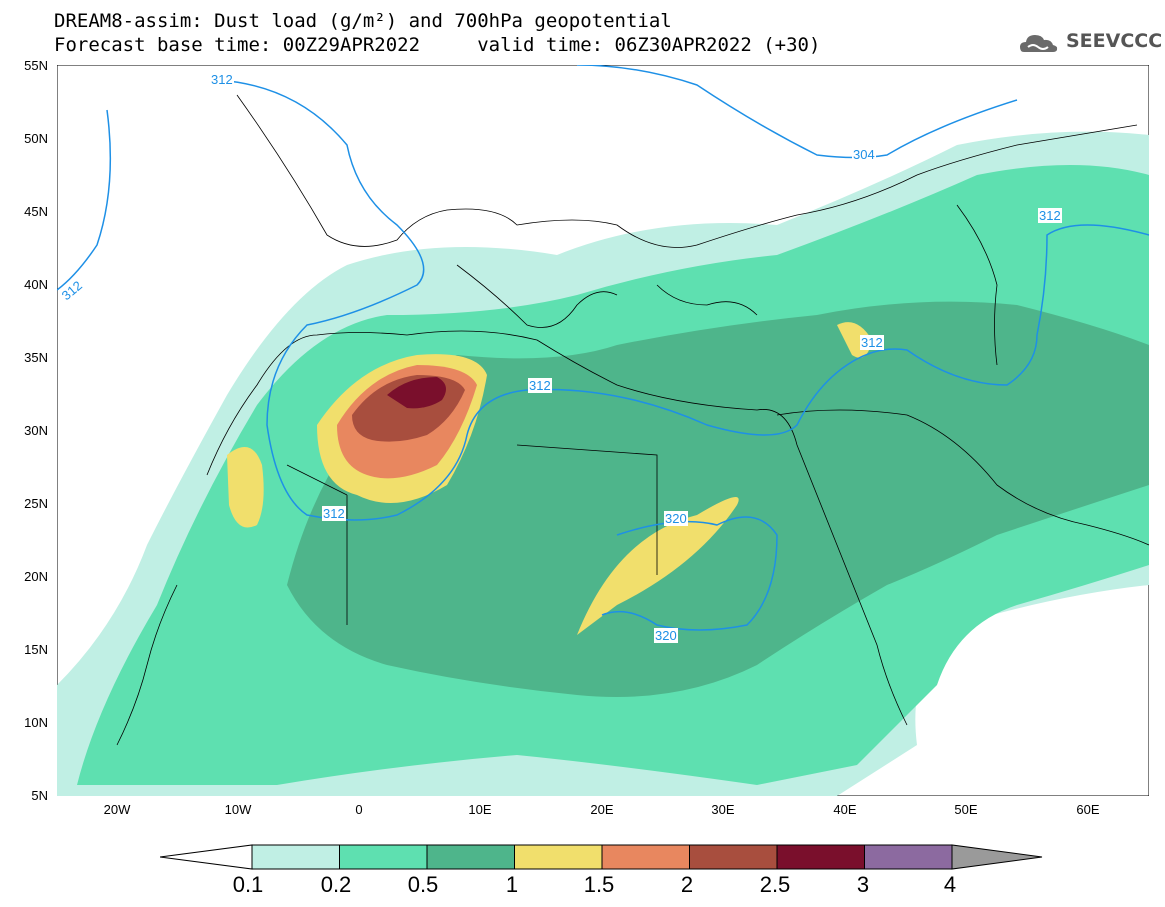 This screenshot has width=1165, height=907. What do you see at coordinates (36, 503) in the screenshot?
I see `lat-tick-label: 25N` at bounding box center [36, 503].